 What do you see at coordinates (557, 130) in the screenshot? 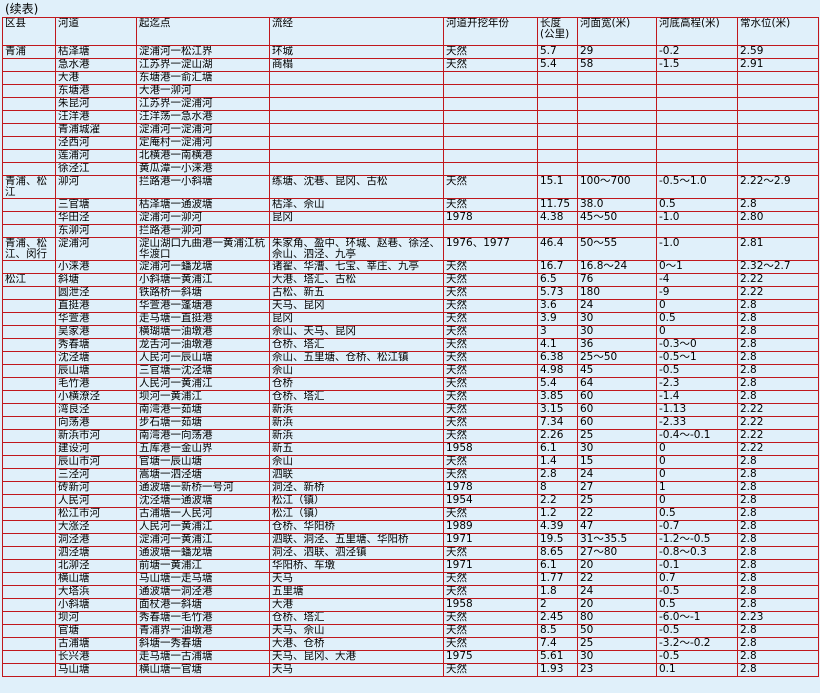
I see `cell-length` at bounding box center [557, 130].